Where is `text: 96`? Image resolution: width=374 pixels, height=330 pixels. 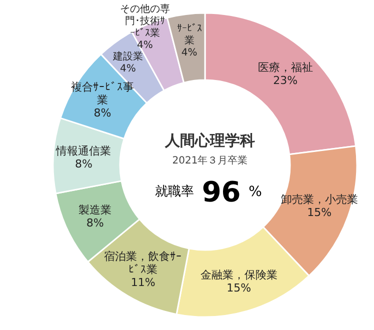 text: 96 is located at coordinates (221, 192).